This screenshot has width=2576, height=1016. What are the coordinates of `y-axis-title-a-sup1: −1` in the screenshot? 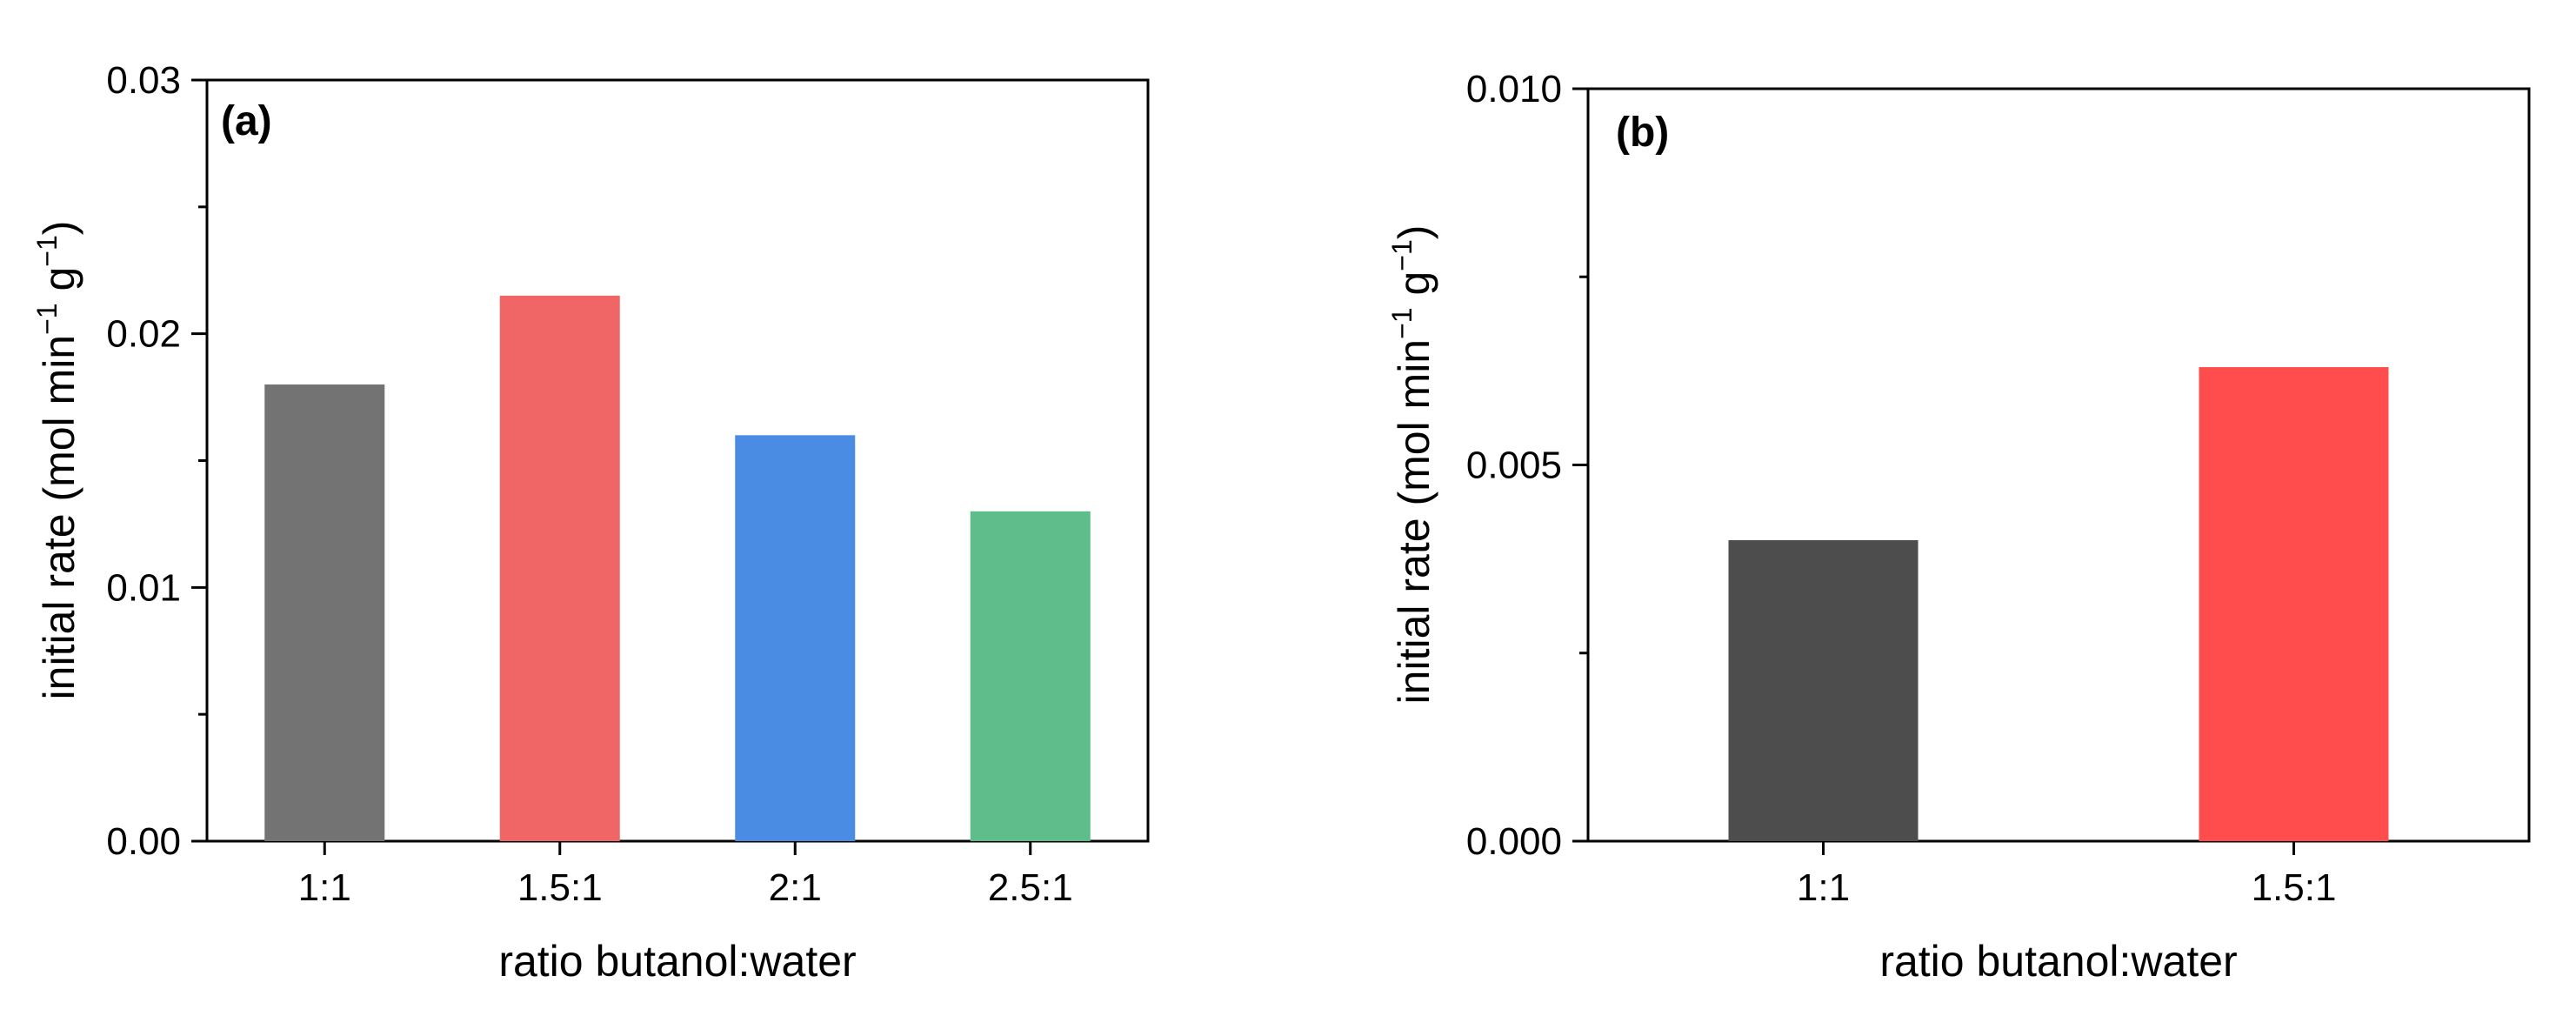 It's located at (47, 318).